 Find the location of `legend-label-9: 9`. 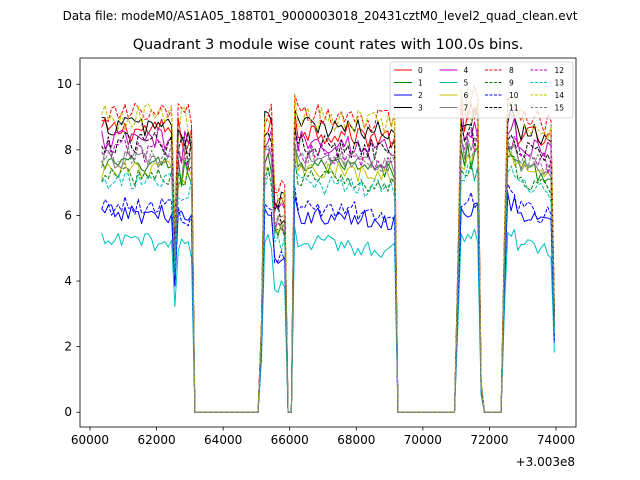

legend-label-9: 9 is located at coordinates (511, 83).